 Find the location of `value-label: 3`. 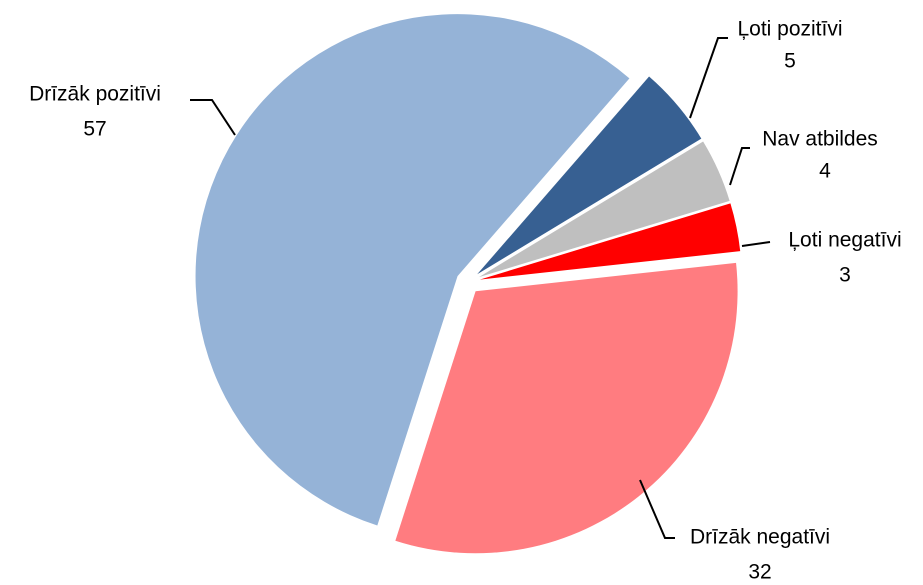

value-label: 3 is located at coordinates (845, 275).